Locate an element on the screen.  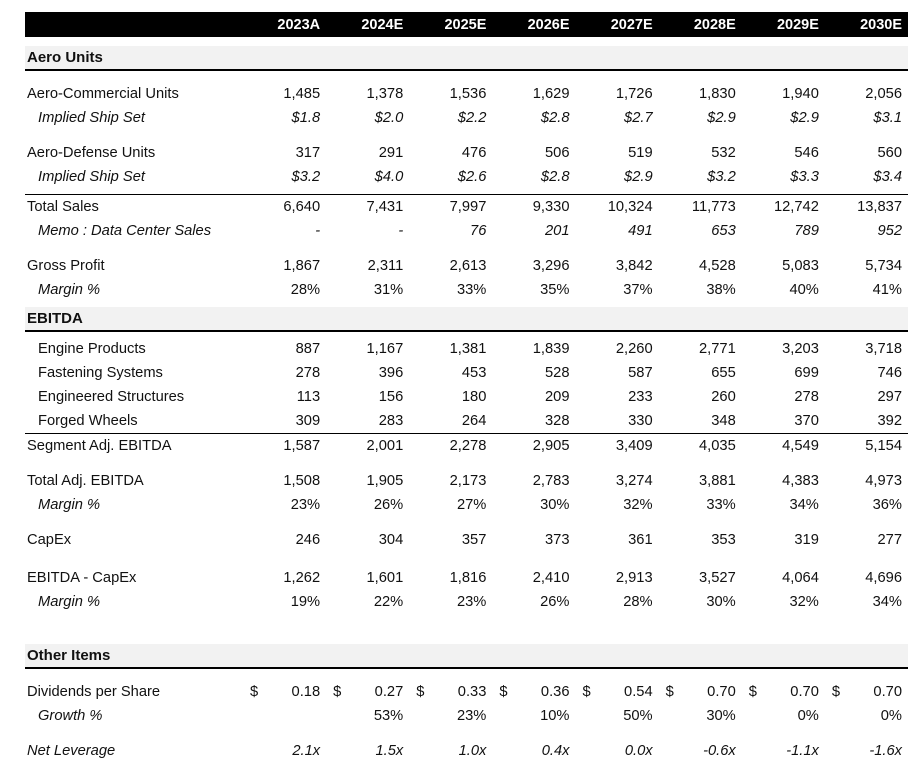
table-row: Growth % 53% 23% 10% 50% 30% 0% 0% is located at coordinates (466, 716).